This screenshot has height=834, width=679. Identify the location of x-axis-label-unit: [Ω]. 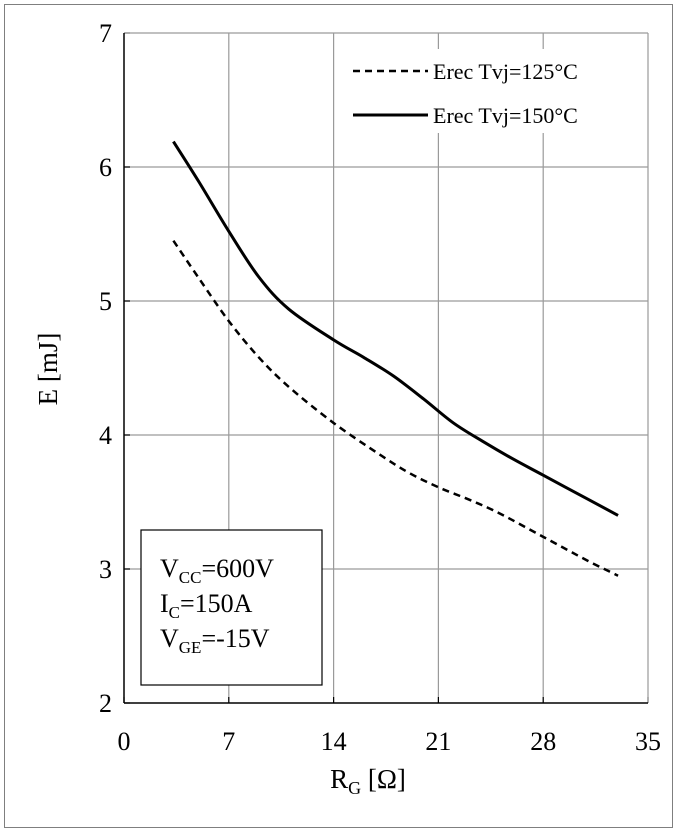
(383, 779).